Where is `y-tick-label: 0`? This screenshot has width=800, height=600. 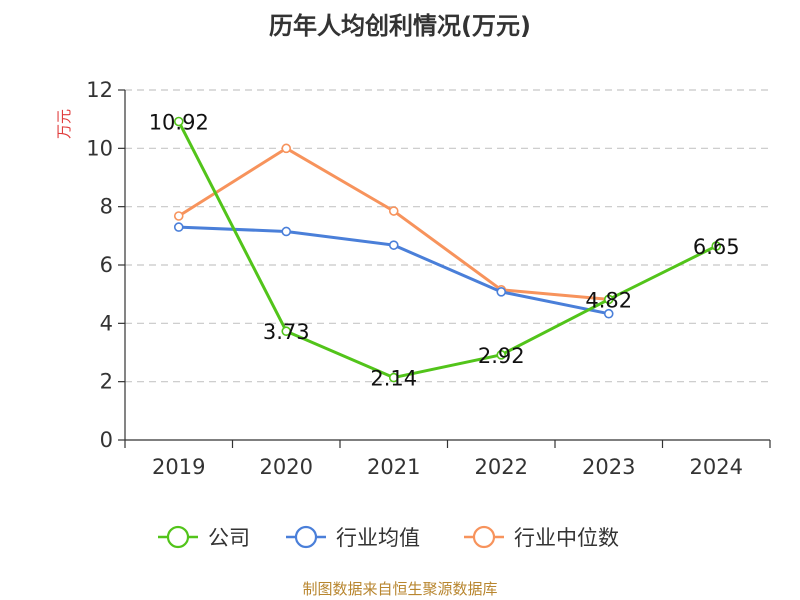
y-tick-label: 0 is located at coordinates (106, 440).